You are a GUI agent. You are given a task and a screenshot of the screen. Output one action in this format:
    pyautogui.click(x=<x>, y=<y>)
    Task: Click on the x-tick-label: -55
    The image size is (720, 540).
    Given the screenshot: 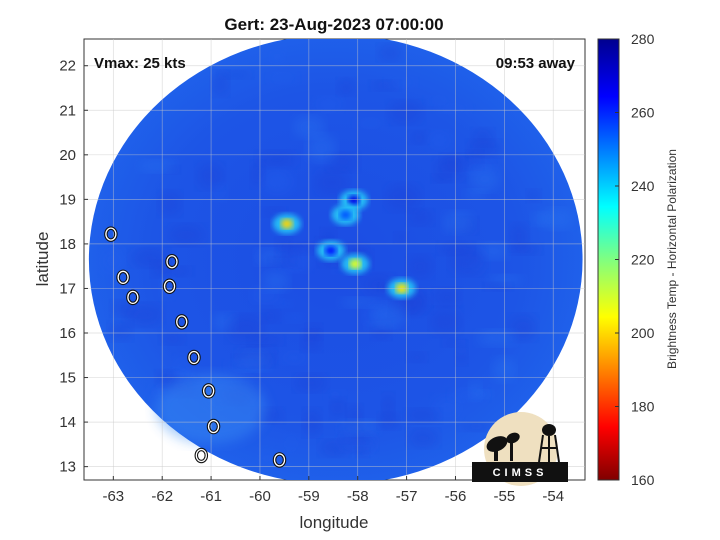 What is the action you would take?
    pyautogui.click(x=505, y=496)
    